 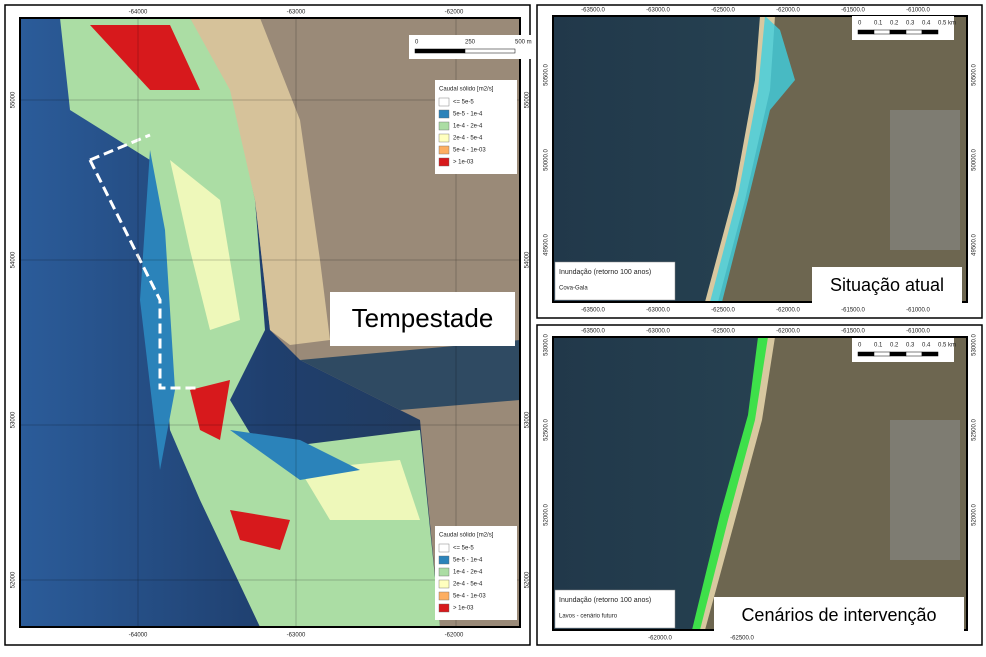 What do you see at coordinates (468, 139) in the screenshot?
I see `legend-item: 2e-4 - 5e-4` at bounding box center [468, 139].